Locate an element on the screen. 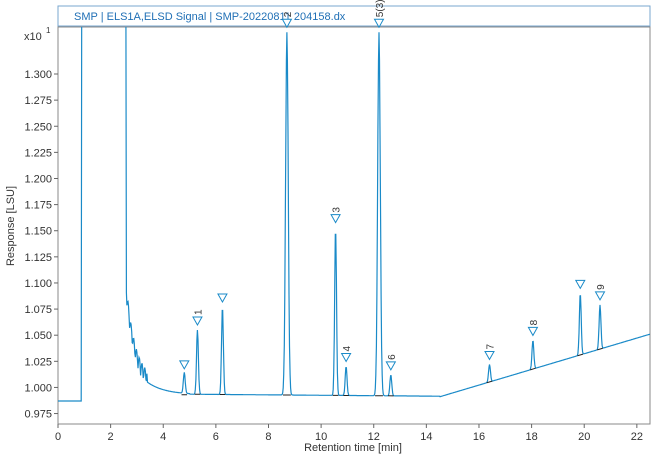 The height and width of the screenshot is (460, 655). y-tick-label: 1.025 is located at coordinates (38, 362).